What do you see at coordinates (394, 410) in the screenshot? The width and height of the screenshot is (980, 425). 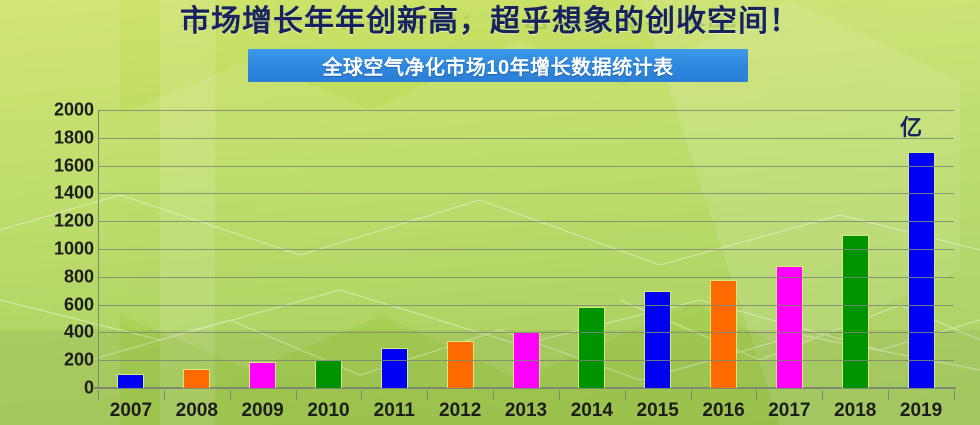 I see `x-tick-label: 2011` at bounding box center [394, 410].